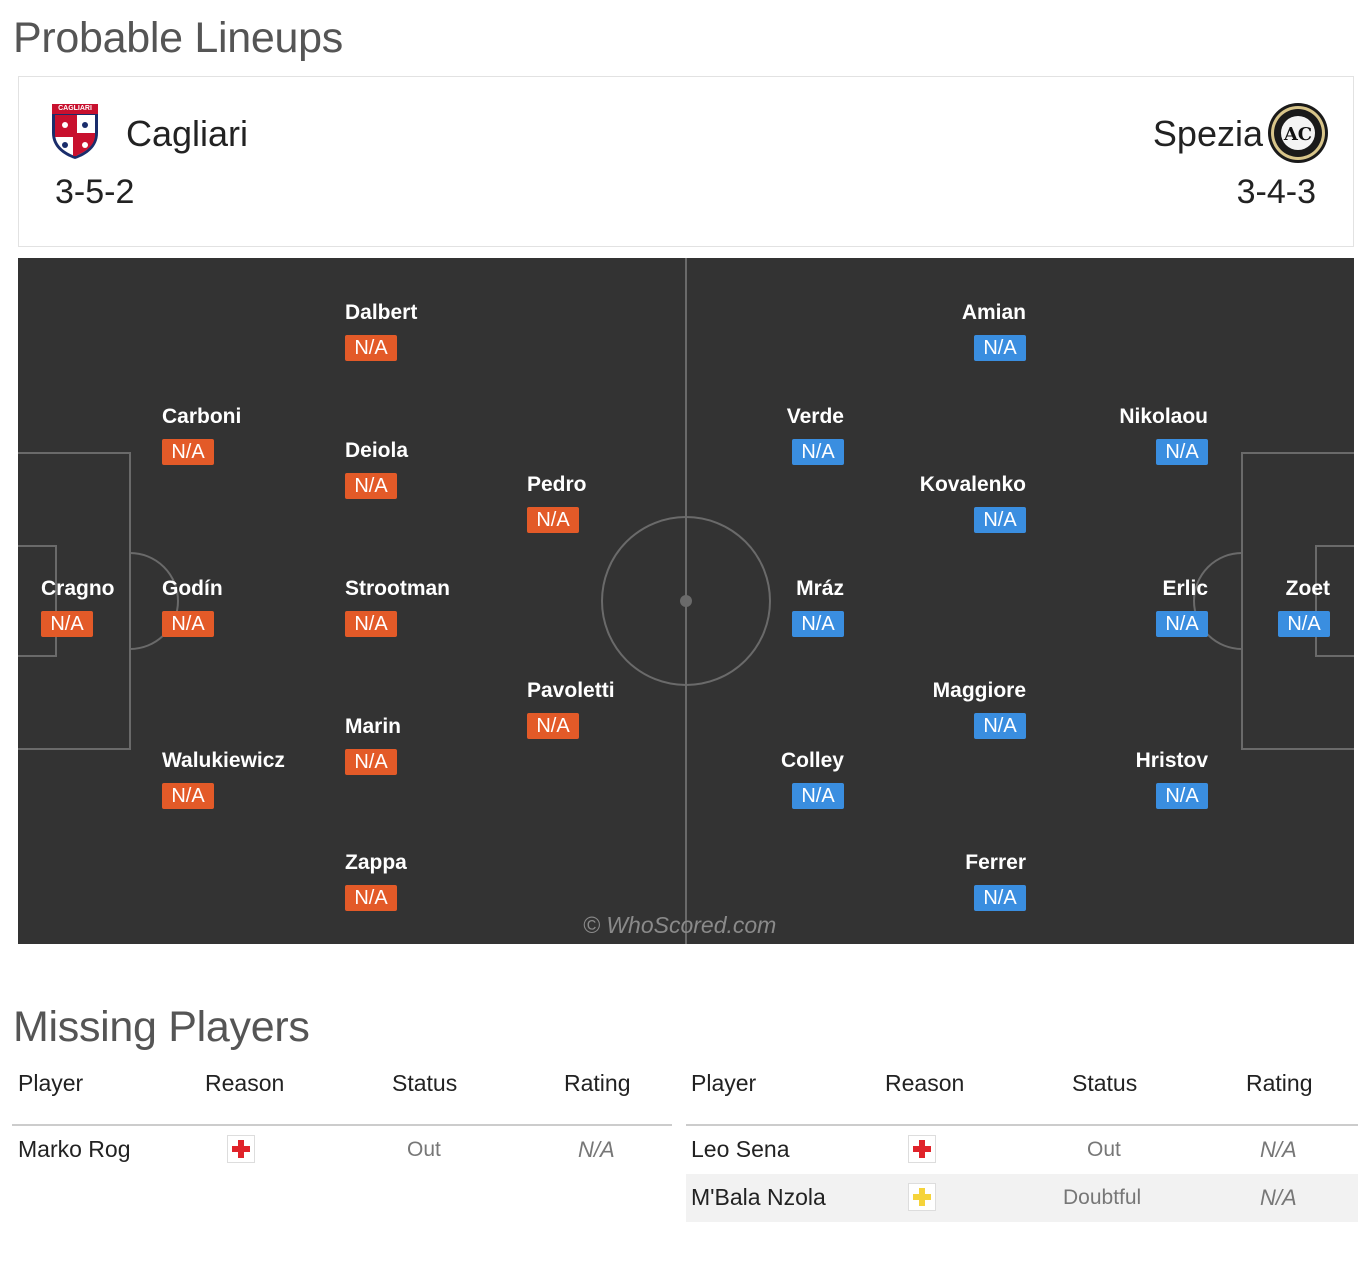  I want to click on home-player-zappa: Zappa N/A, so click(376, 881).